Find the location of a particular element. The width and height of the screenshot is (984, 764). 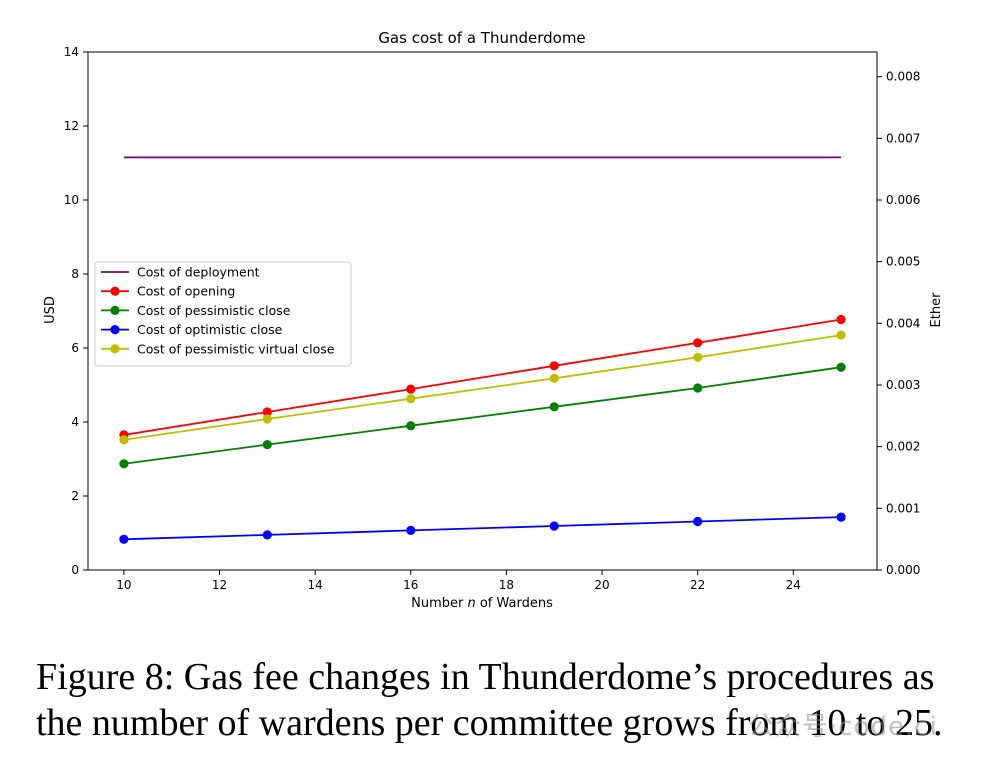

chart-title: Gas cost of a Thunderdome is located at coordinates (481, 38).